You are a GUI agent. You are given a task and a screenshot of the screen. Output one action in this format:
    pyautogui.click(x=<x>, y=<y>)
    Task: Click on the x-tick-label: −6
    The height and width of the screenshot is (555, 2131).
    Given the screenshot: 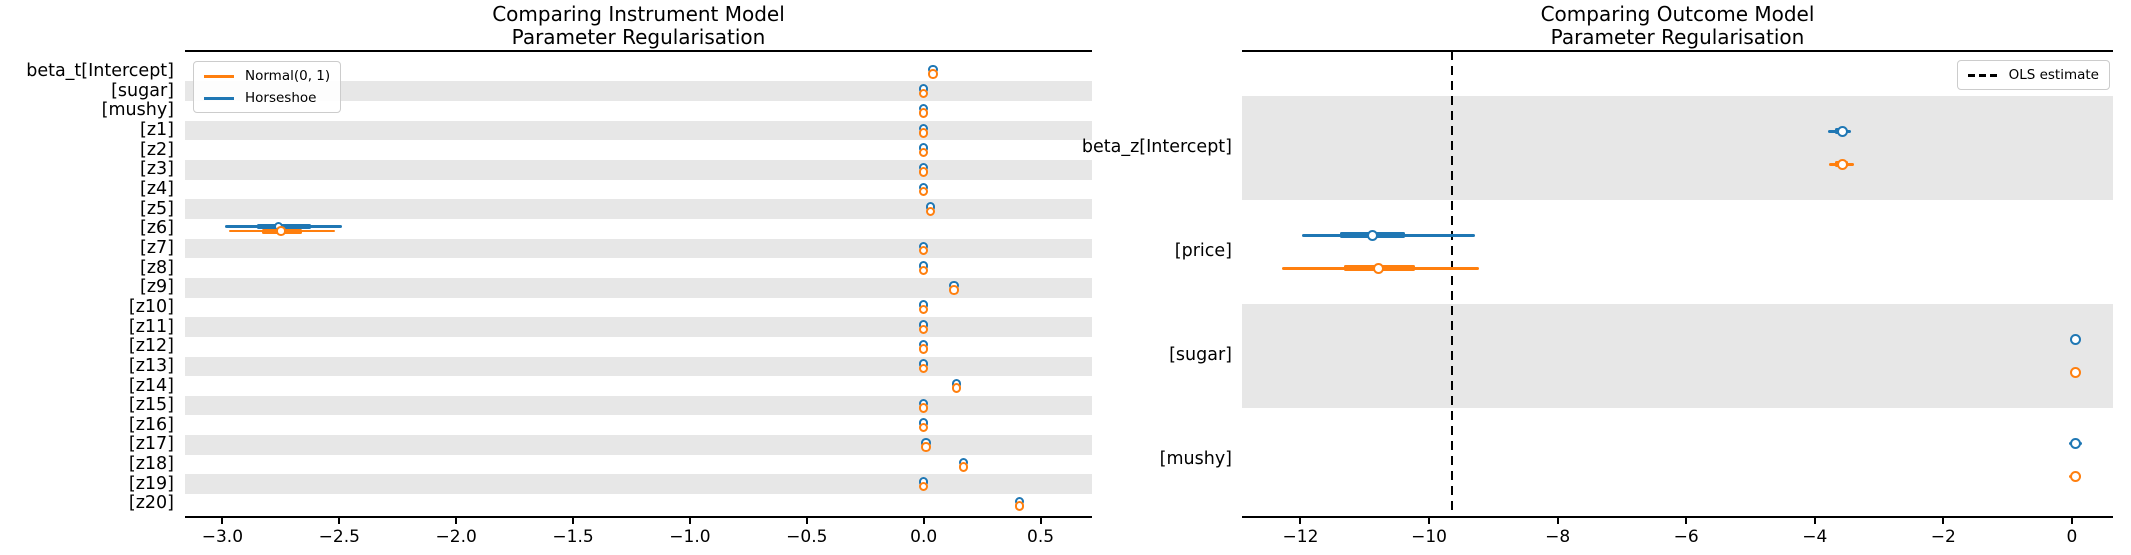 What is the action you would take?
    pyautogui.click(x=1686, y=537)
    